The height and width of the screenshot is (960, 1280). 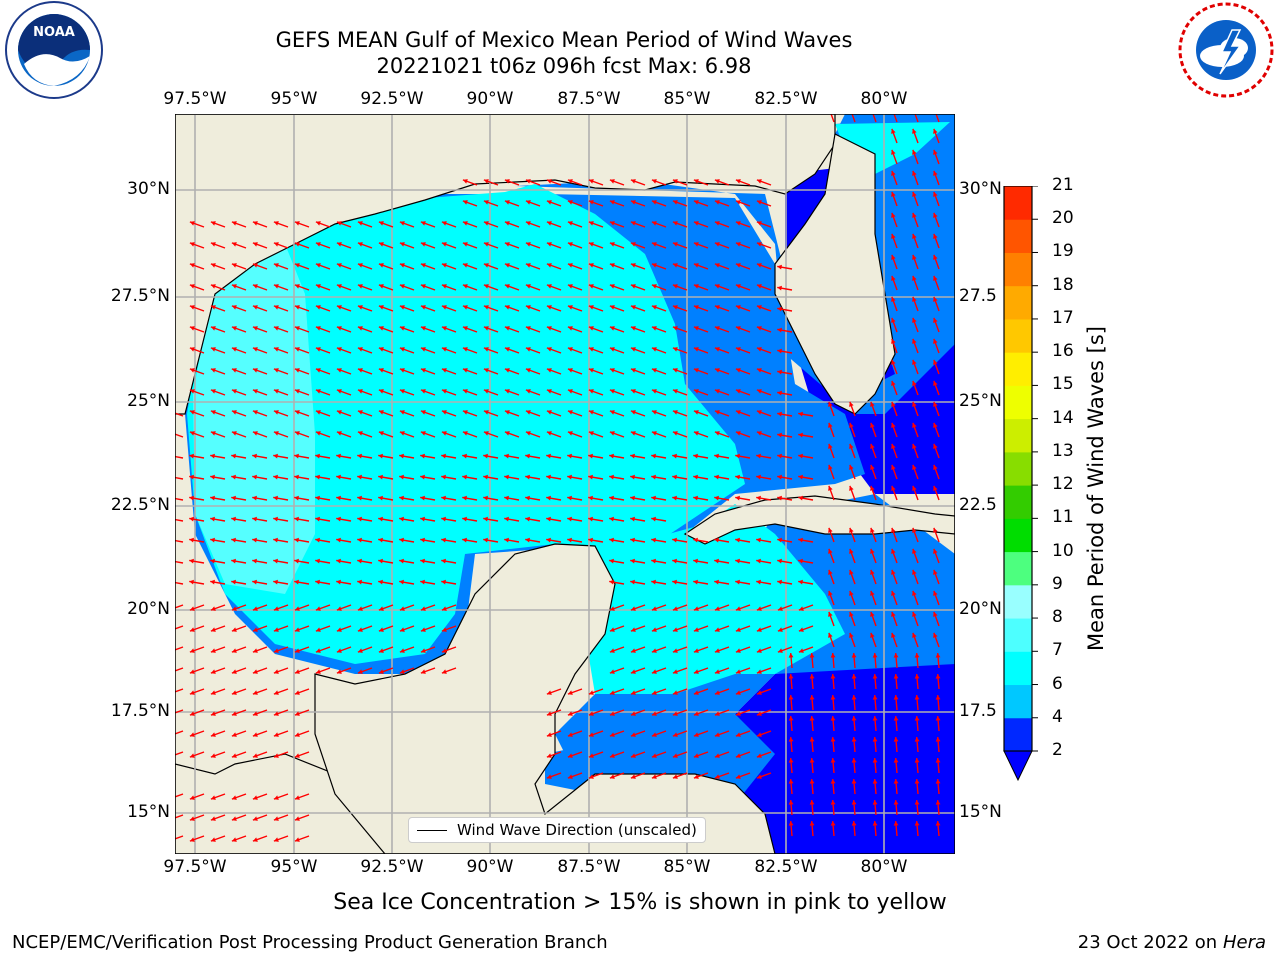 What do you see at coordinates (1063, 218) in the screenshot?
I see `colorbar-label: 20` at bounding box center [1063, 218].